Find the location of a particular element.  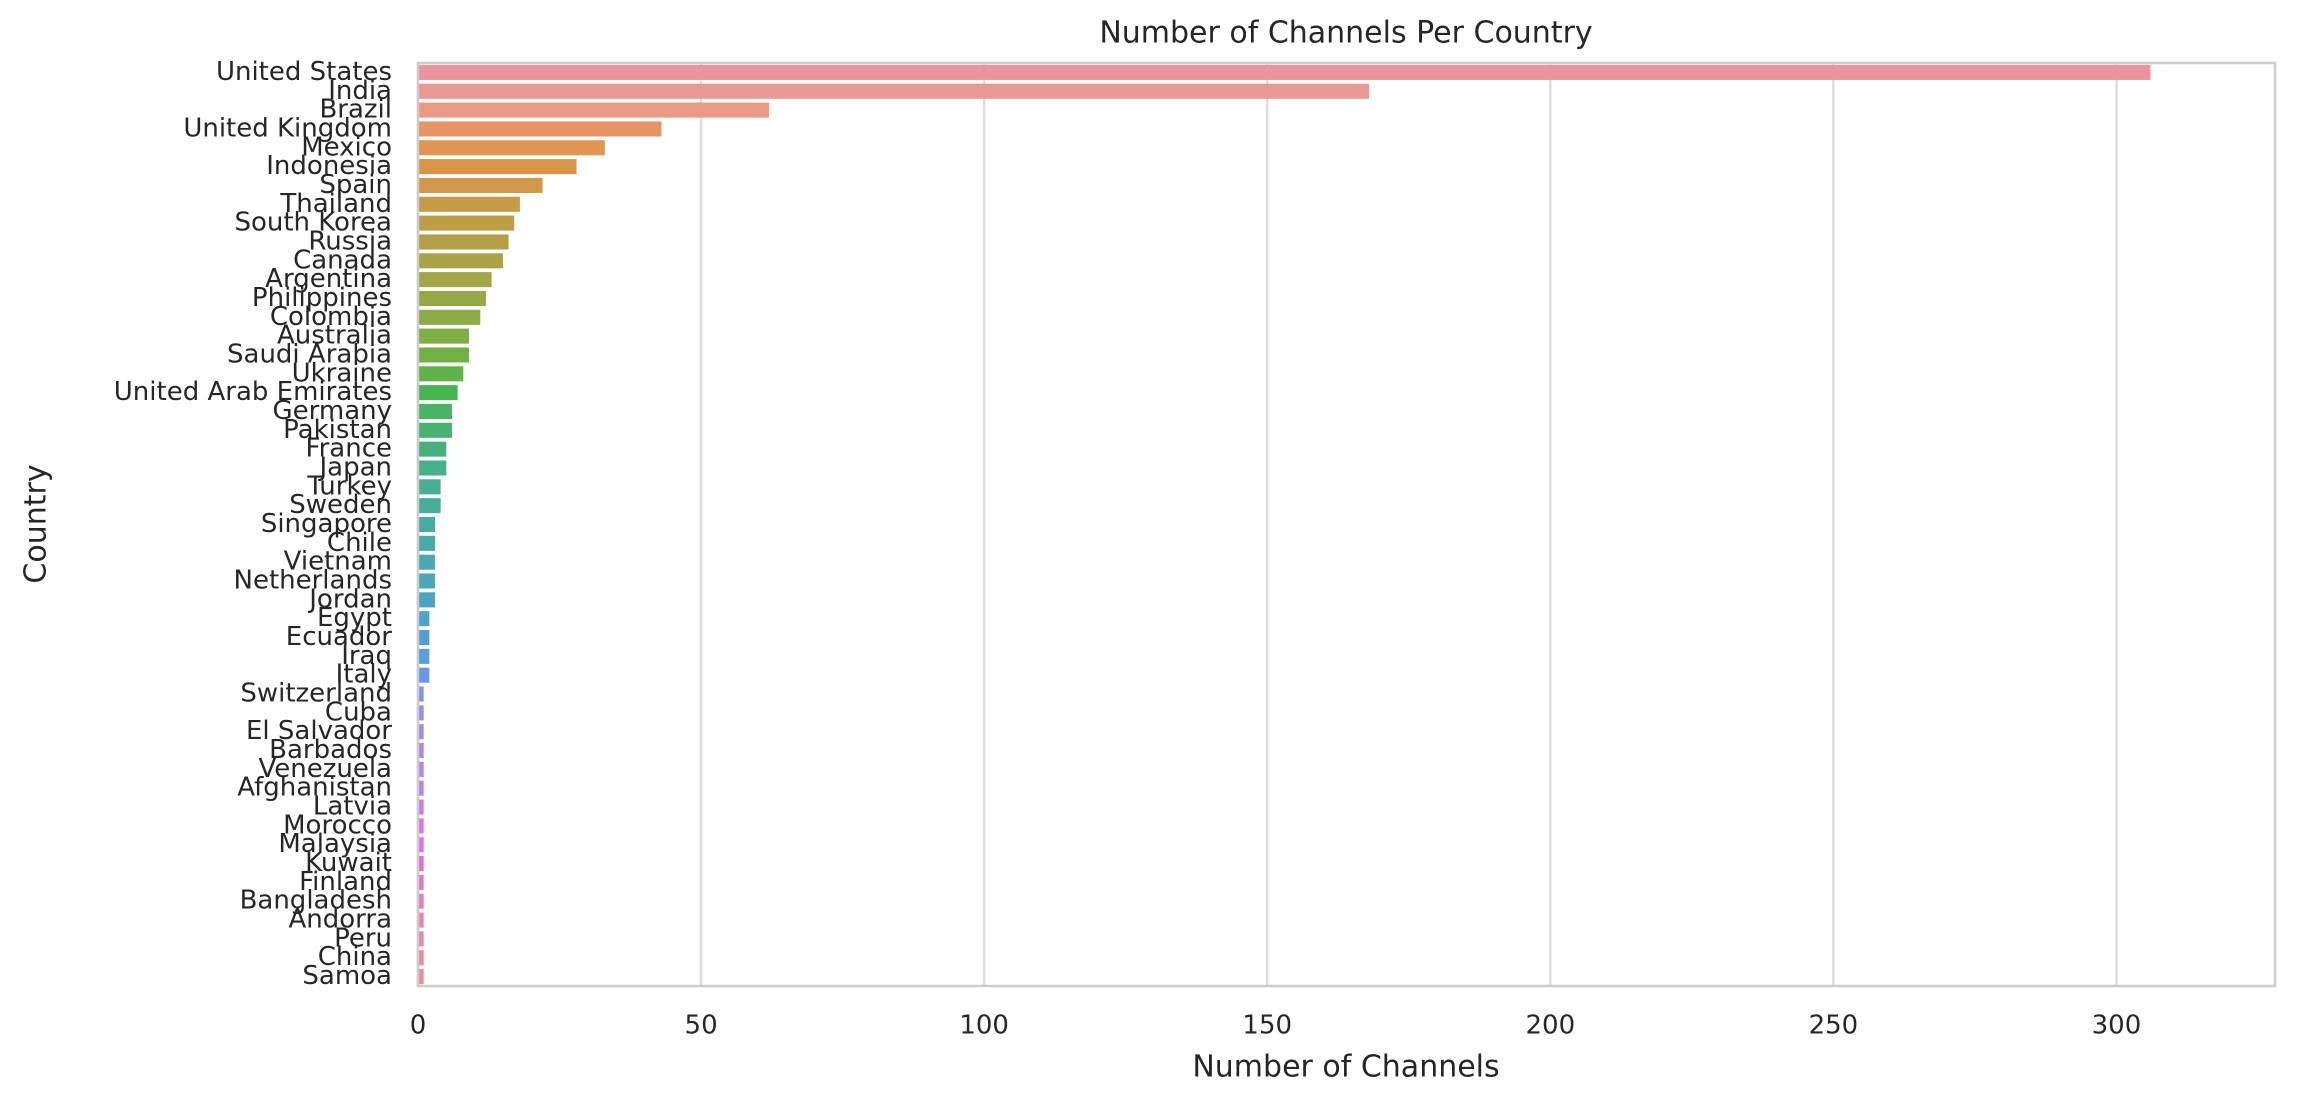

y-tick-label: Iraq is located at coordinates (366, 656).